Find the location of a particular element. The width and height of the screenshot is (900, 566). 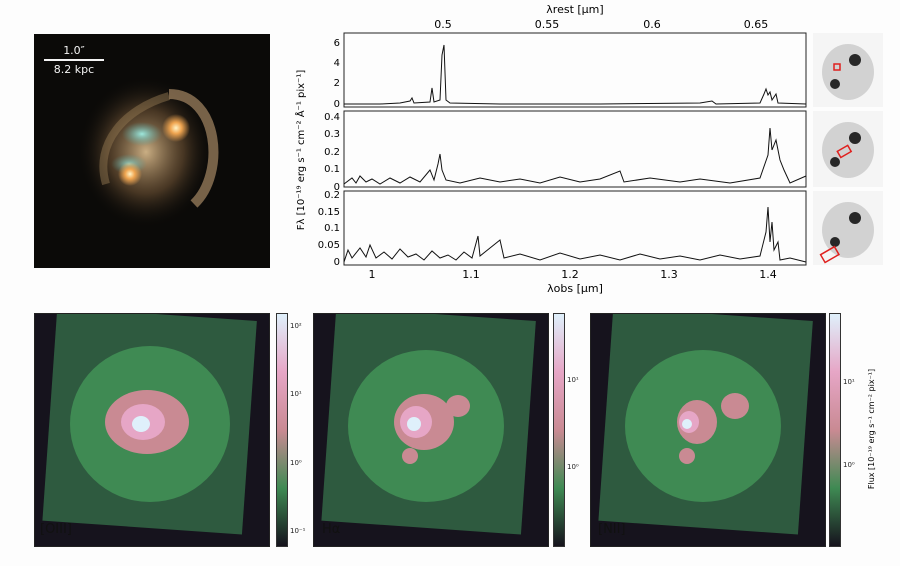

top-tick-label: 0.5 is located at coordinates (443, 24).